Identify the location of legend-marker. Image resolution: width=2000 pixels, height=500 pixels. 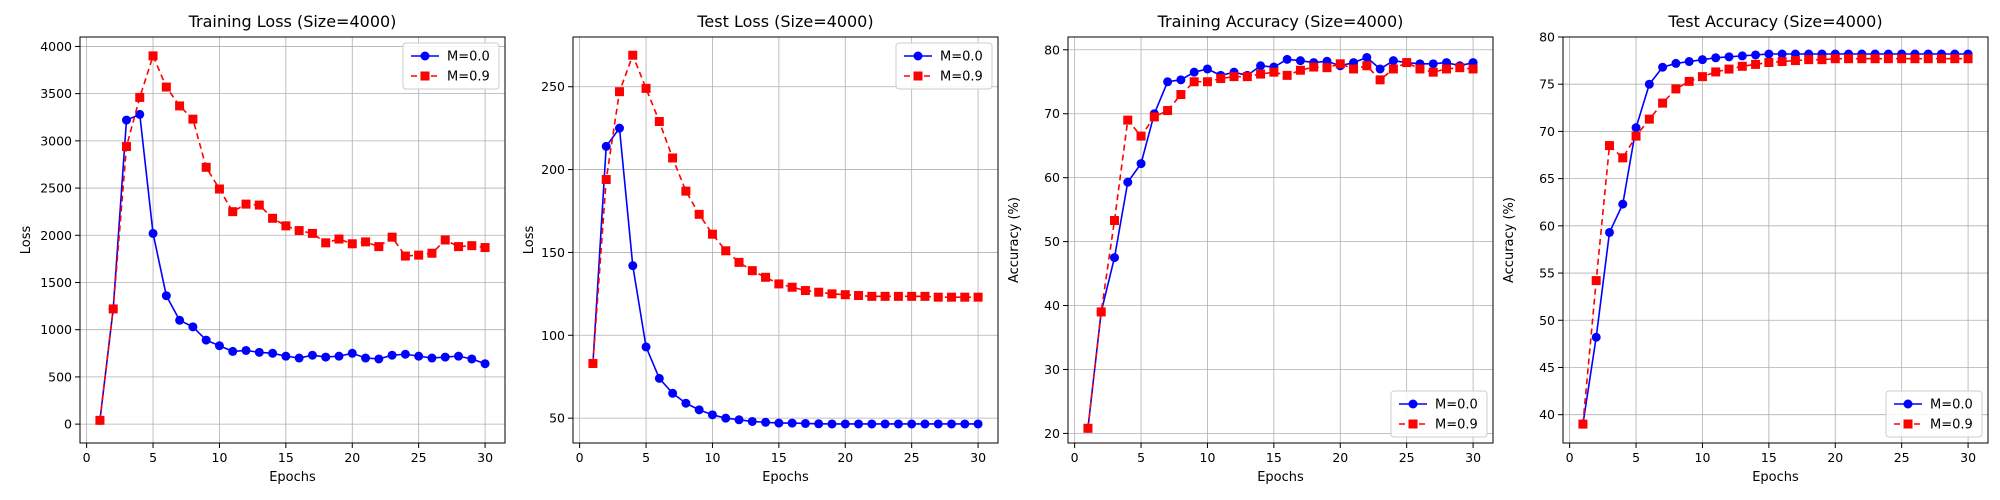
(425, 56).